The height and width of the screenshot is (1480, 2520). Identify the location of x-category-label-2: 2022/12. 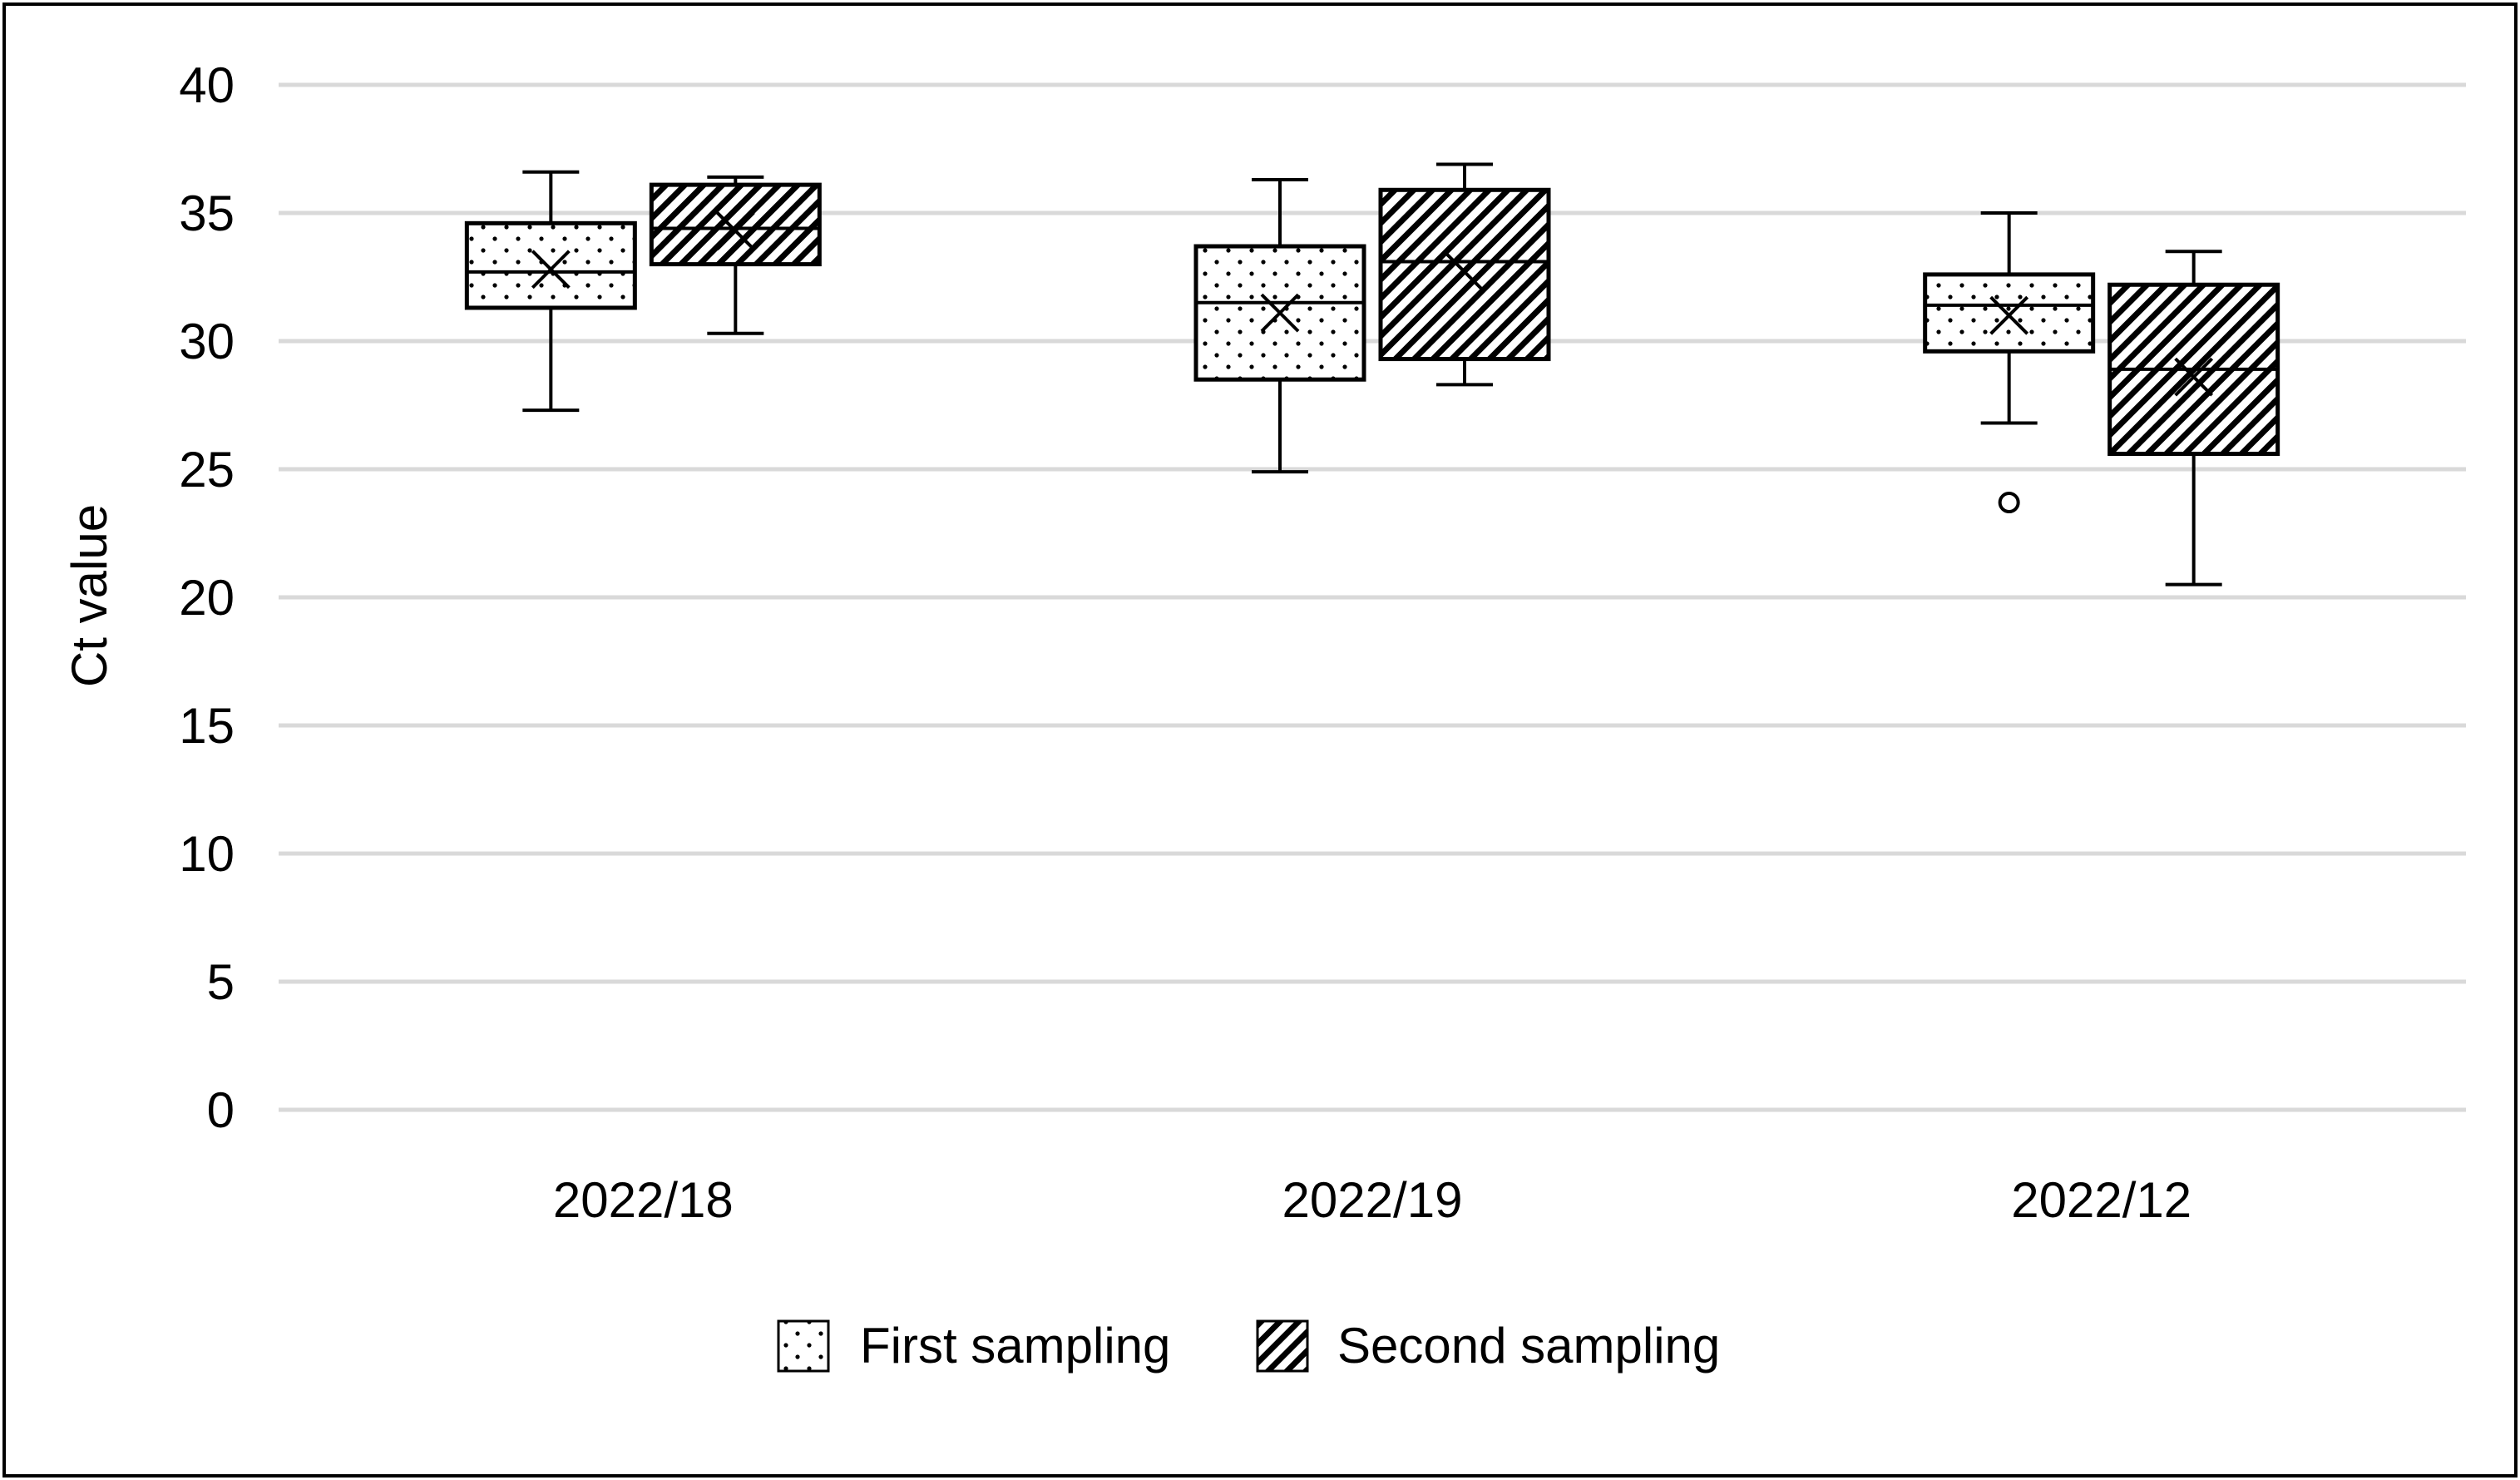
(2101, 1200).